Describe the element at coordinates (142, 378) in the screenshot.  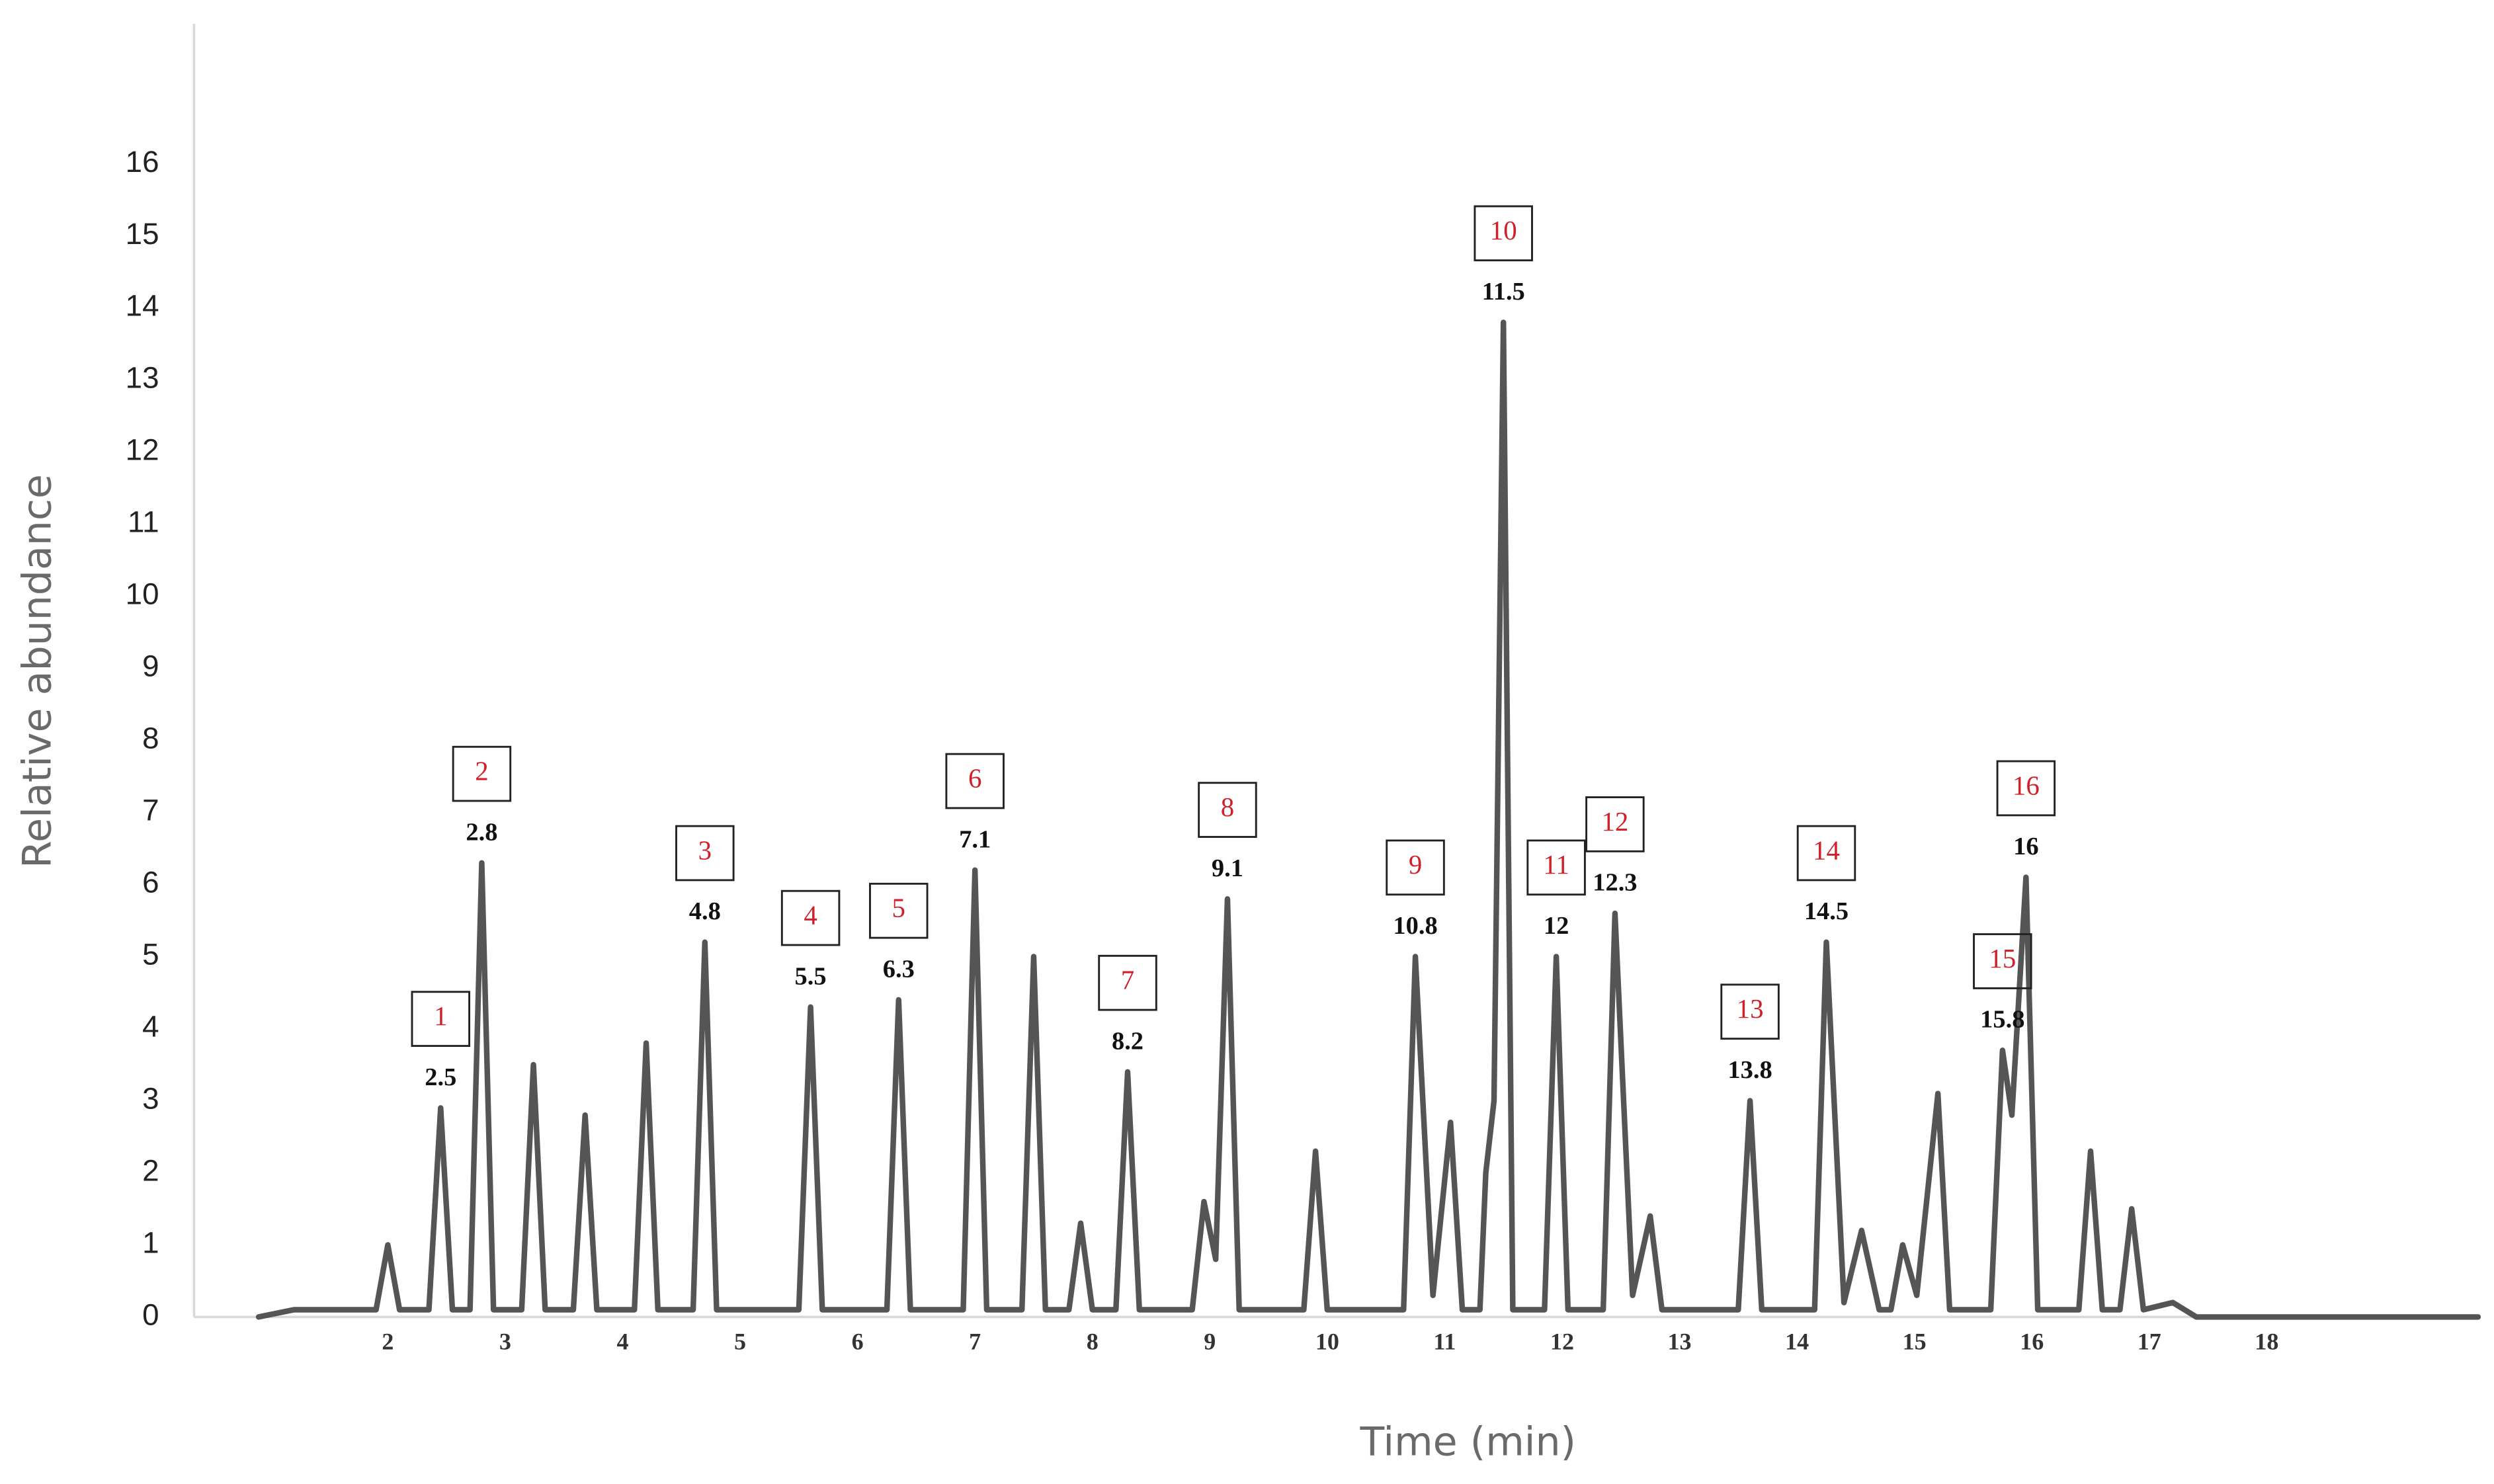
I see `y-tick-label: 13` at that location.